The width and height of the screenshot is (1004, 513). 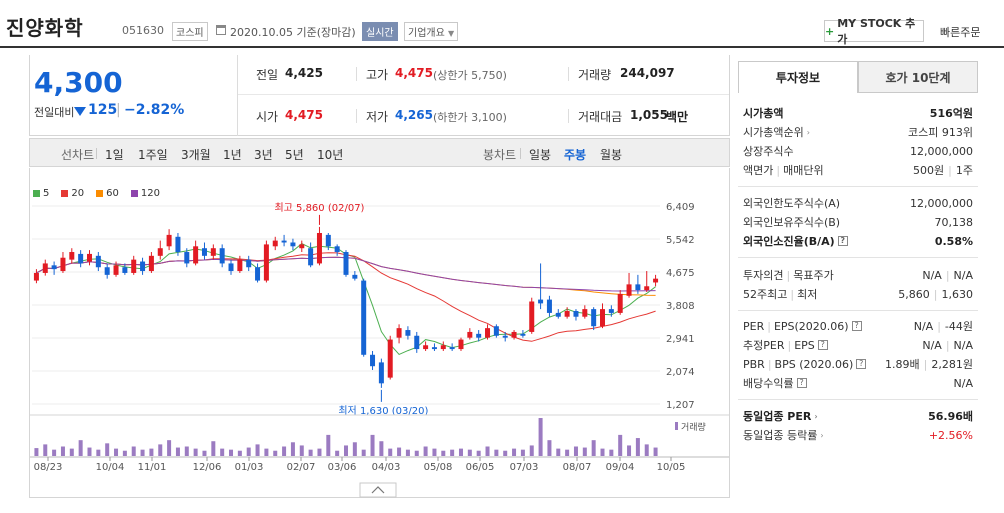 I want to click on chart-scroll-handle, so click(x=378, y=490).